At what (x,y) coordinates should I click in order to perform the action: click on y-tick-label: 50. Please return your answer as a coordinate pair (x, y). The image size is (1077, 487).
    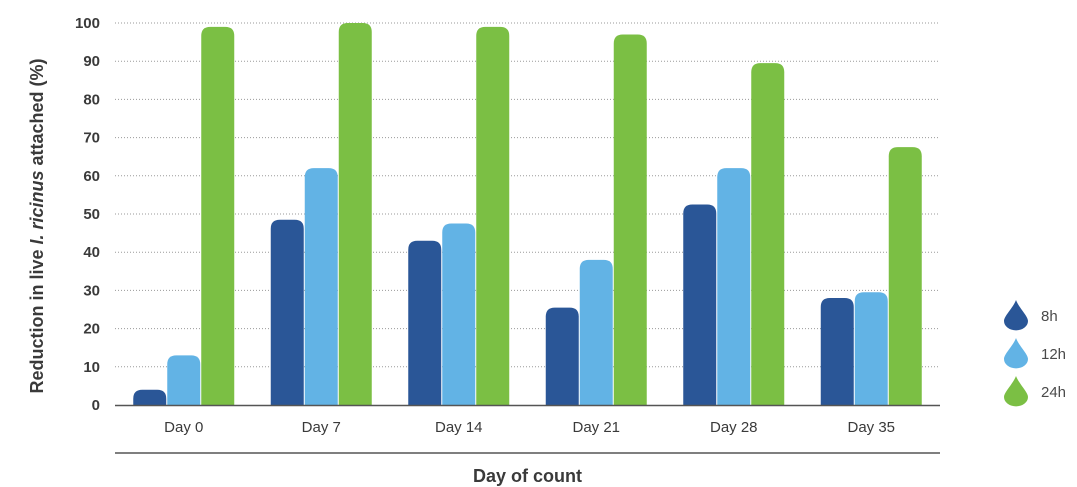
    Looking at the image, I should click on (91, 214).